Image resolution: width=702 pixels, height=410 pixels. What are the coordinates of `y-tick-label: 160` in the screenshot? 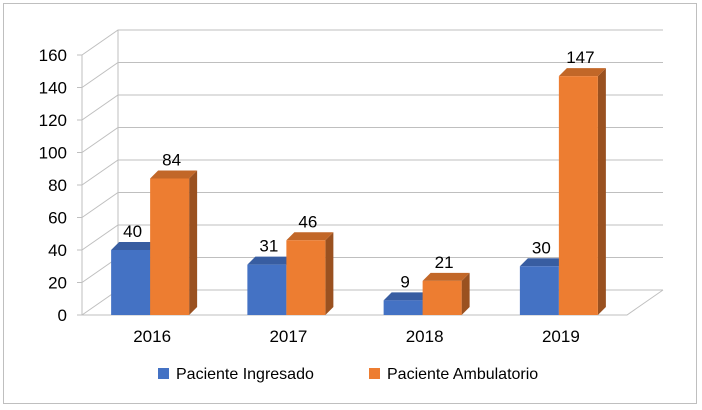 It's located at (53, 55).